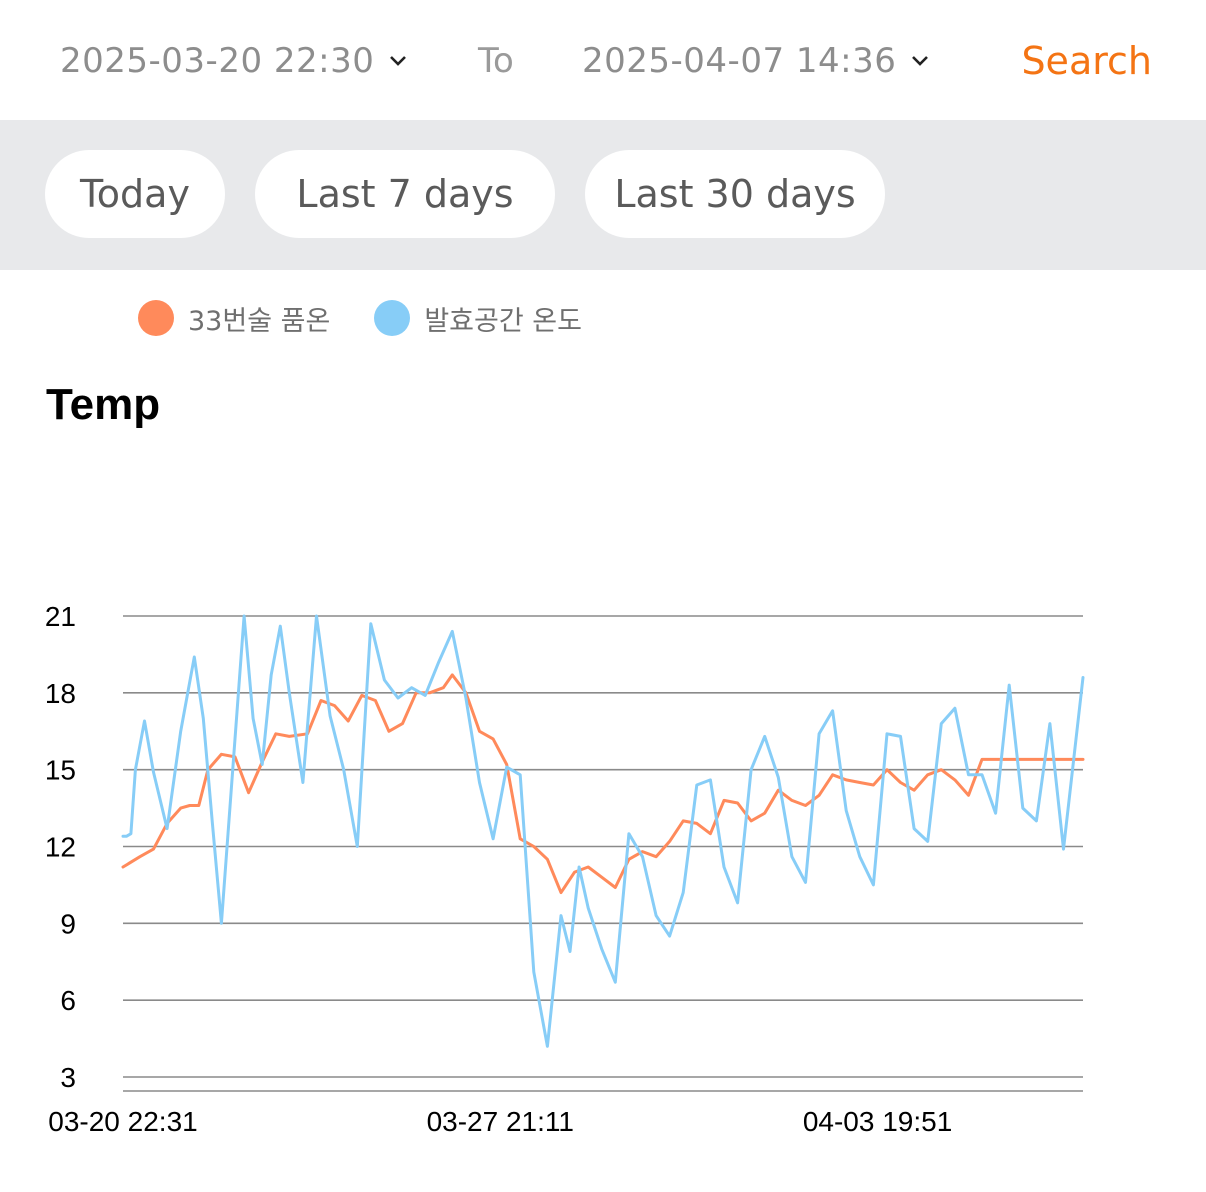 This screenshot has height=1192, width=1206. I want to click on chart-legend: 33번술 품온 발효공간 온도, so click(382, 318).